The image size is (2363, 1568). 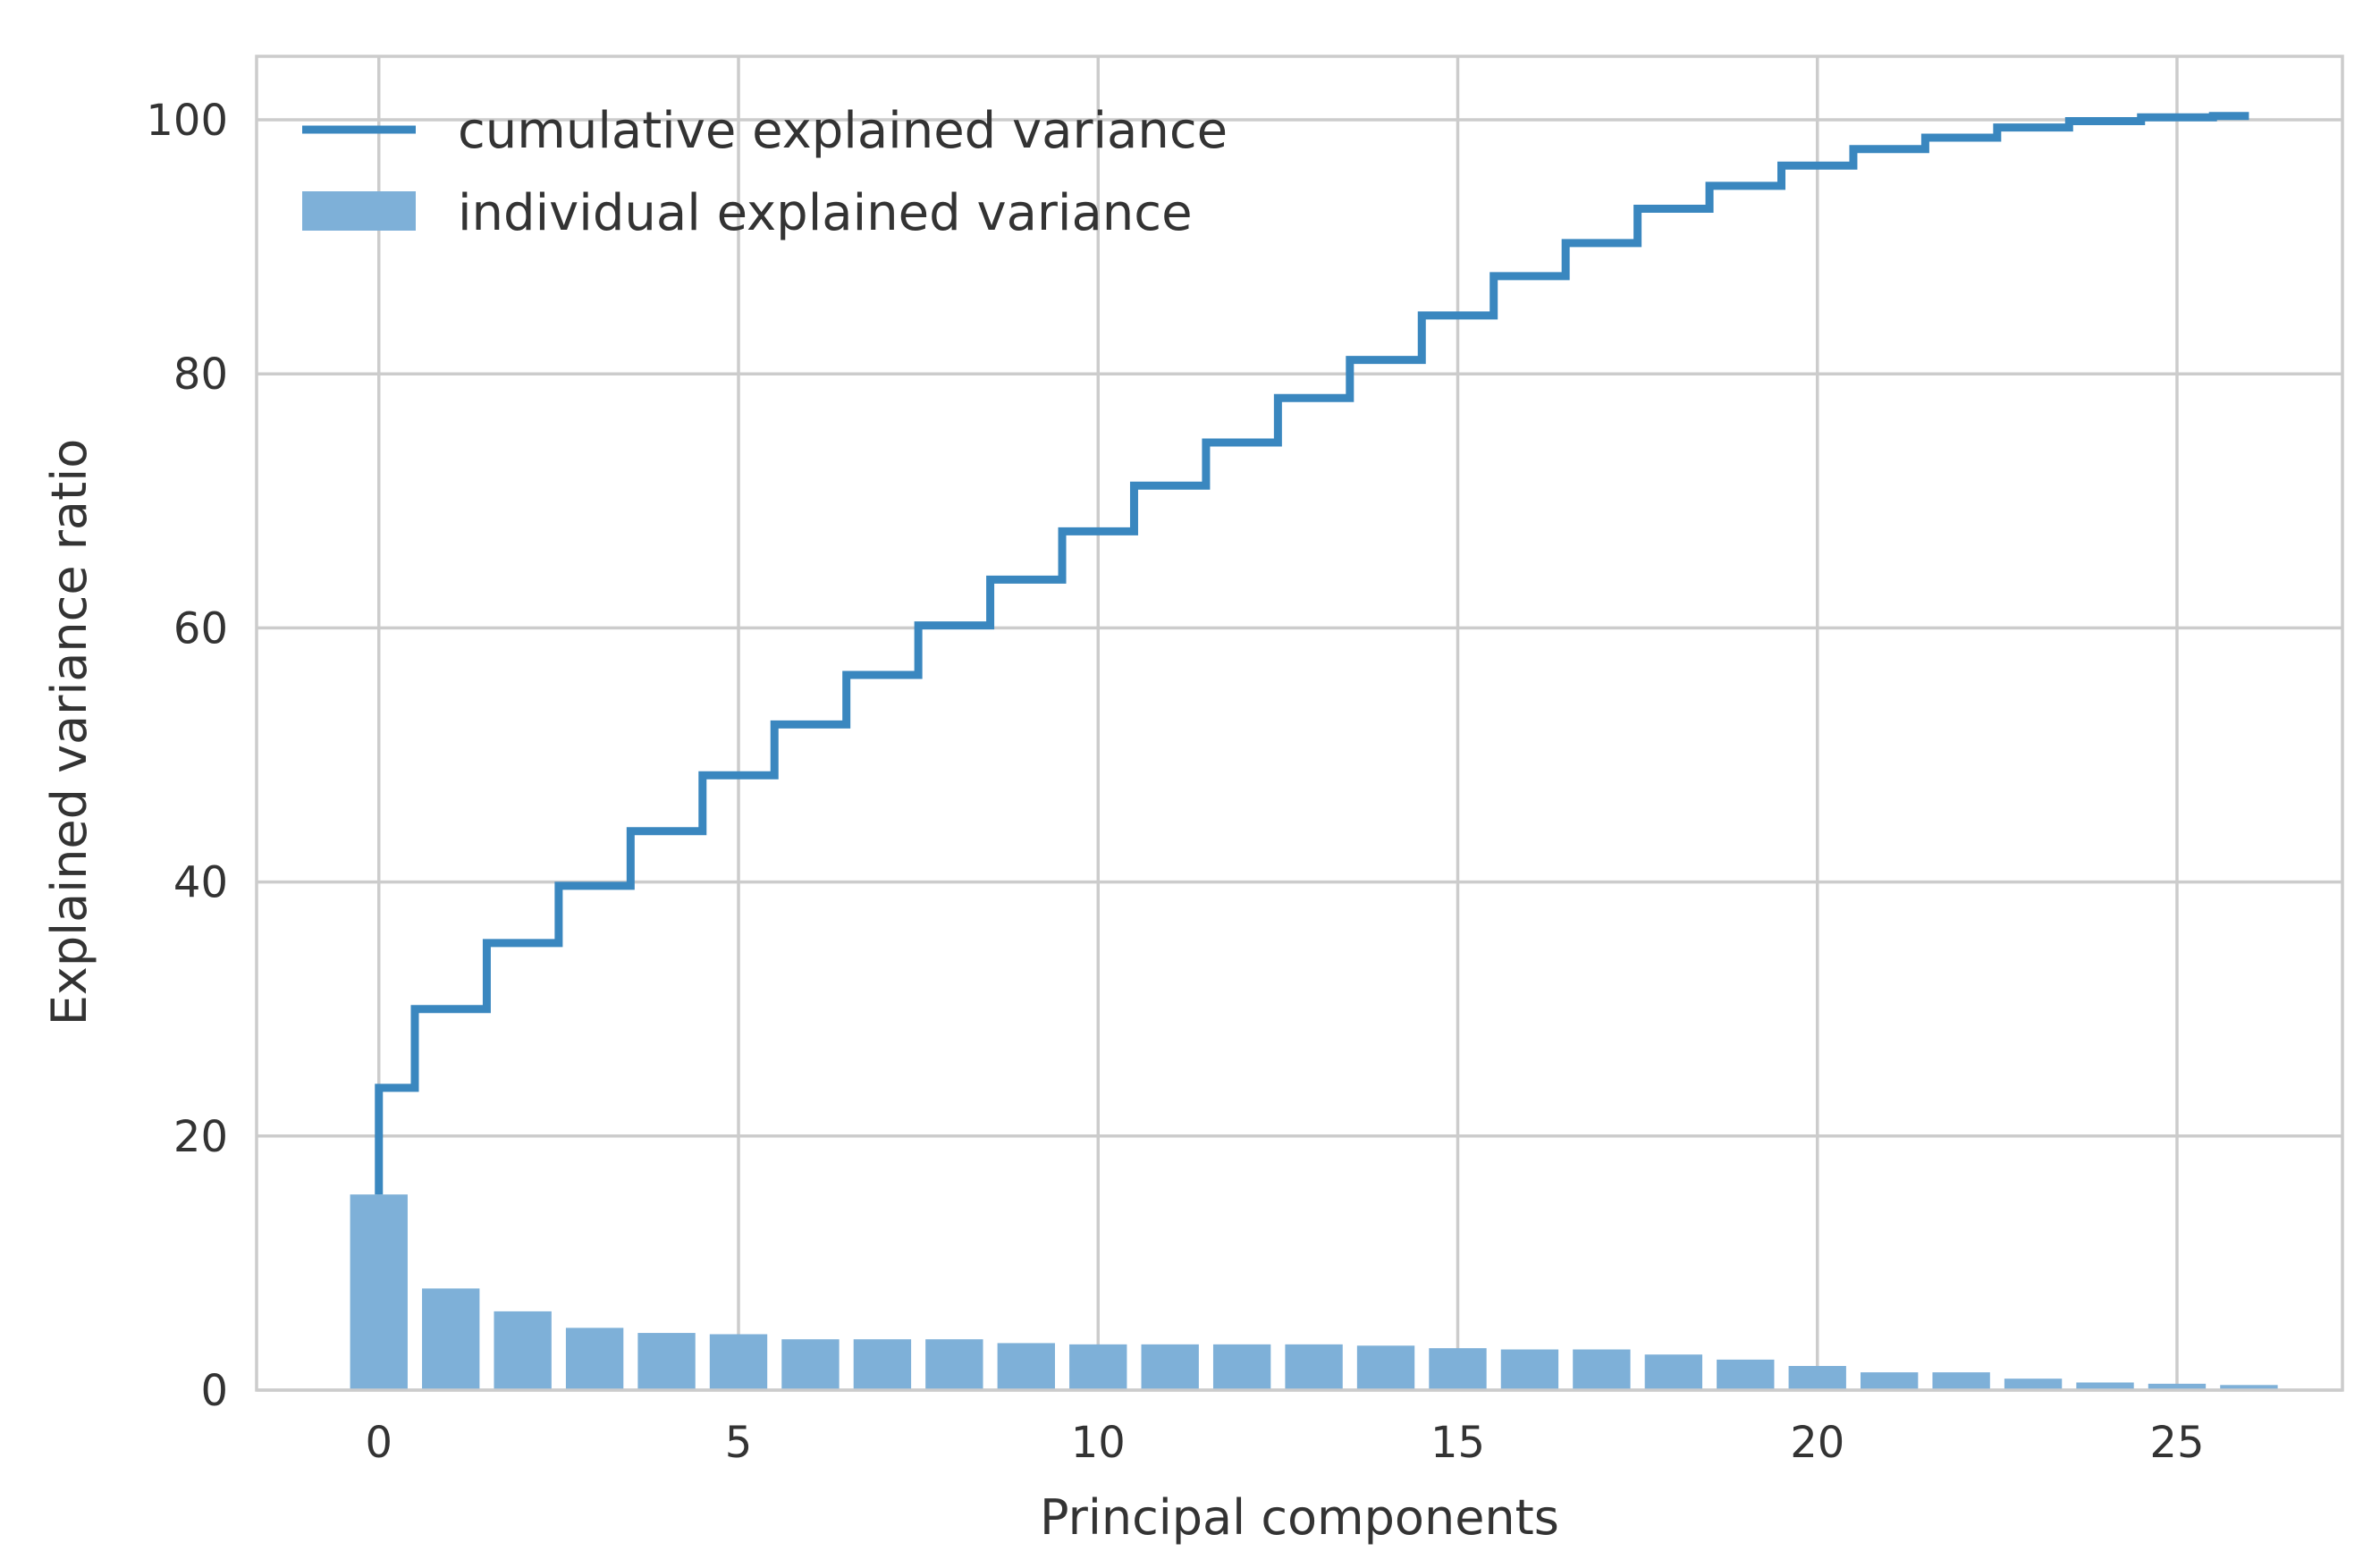 What do you see at coordinates (187, 121) in the screenshot?
I see `y-tick-label: 100` at bounding box center [187, 121].